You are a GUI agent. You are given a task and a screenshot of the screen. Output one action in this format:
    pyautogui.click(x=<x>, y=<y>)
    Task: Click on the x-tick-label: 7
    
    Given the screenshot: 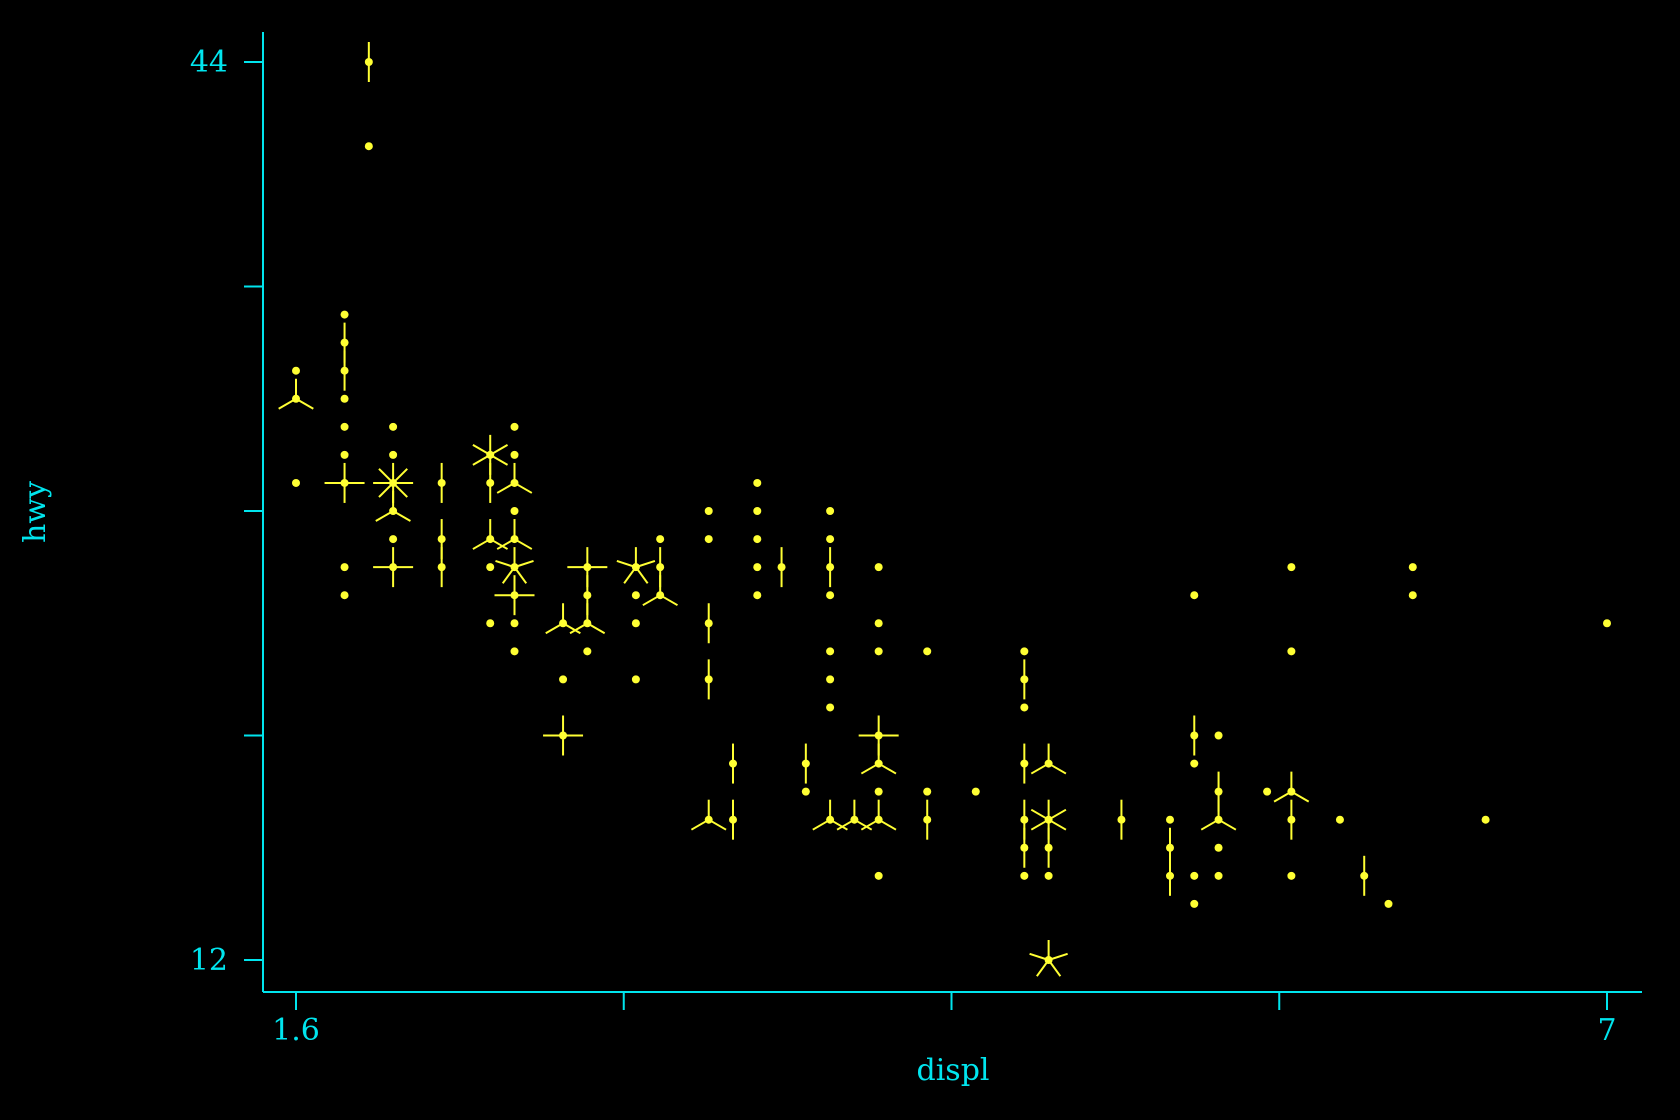 What is the action you would take?
    pyautogui.click(x=1606, y=1030)
    